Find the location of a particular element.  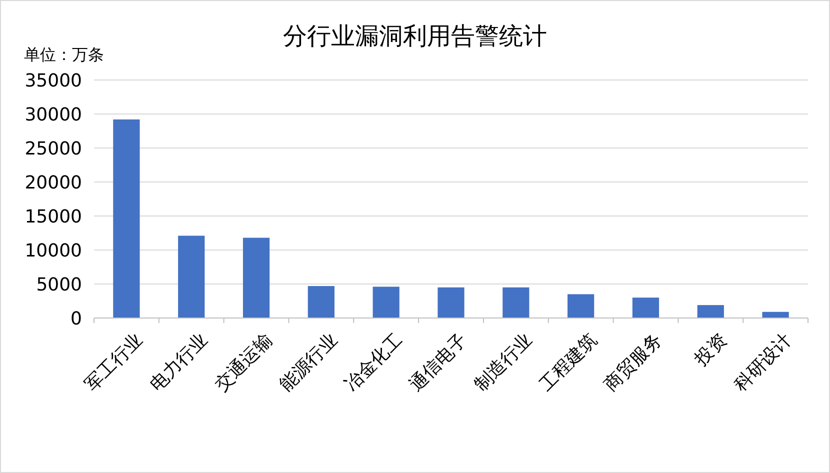

y-tick-label: 15000 is located at coordinates (53, 217).